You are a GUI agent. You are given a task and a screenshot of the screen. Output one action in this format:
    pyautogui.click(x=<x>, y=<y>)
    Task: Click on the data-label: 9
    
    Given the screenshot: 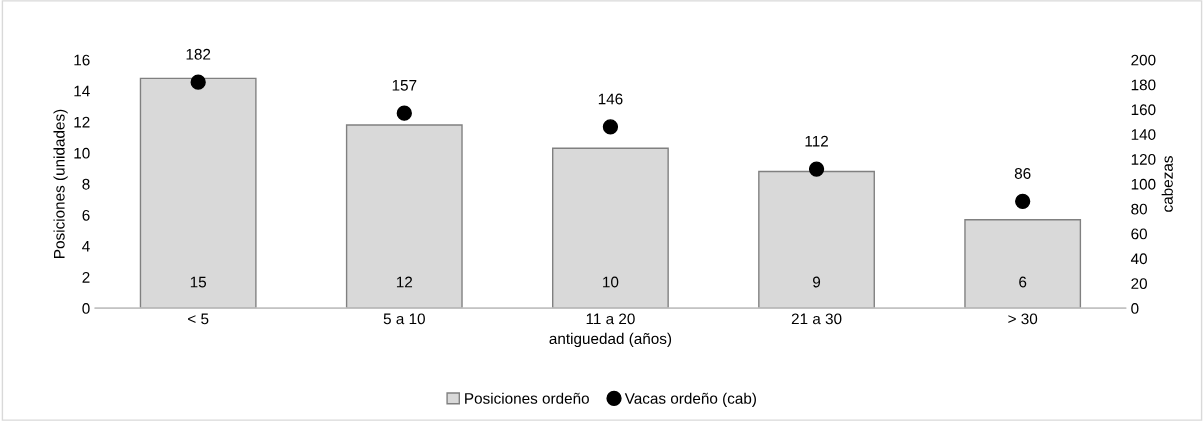 What is the action you would take?
    pyautogui.click(x=817, y=282)
    